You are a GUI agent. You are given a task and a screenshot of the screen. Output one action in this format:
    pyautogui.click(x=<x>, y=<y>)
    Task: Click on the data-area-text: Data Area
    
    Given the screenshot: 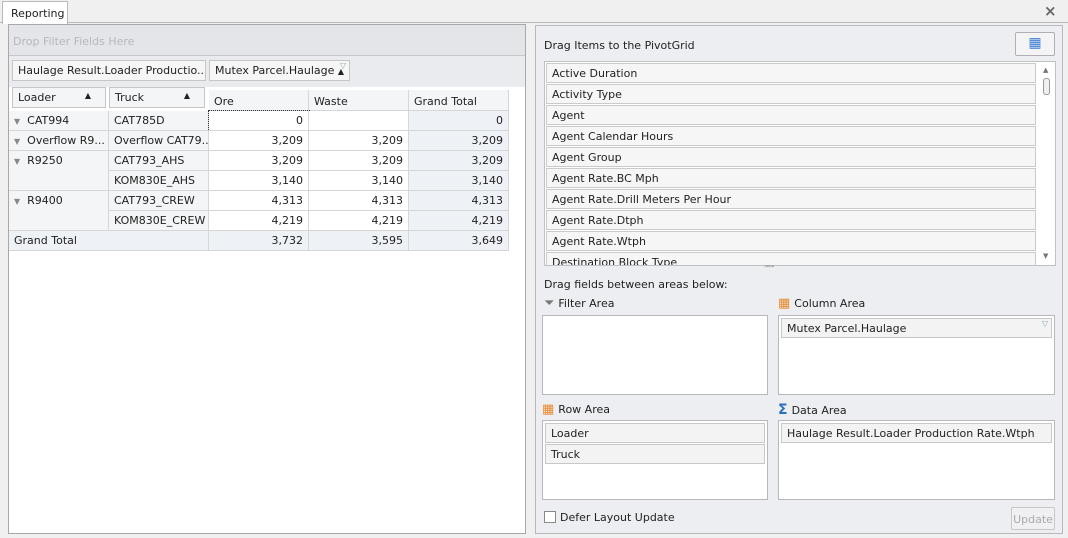 What is the action you would take?
    pyautogui.click(x=819, y=410)
    